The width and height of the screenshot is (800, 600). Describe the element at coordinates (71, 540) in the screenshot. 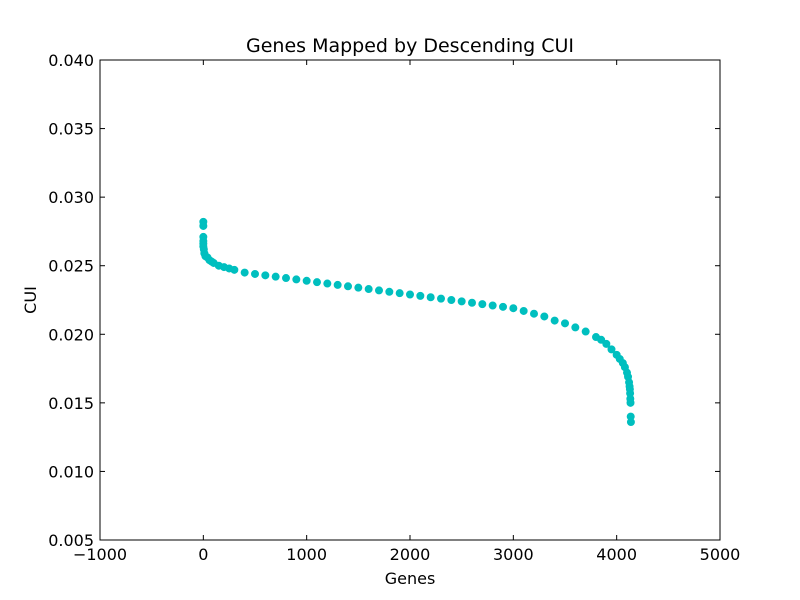

I see `y-tick-label: 0.005` at that location.